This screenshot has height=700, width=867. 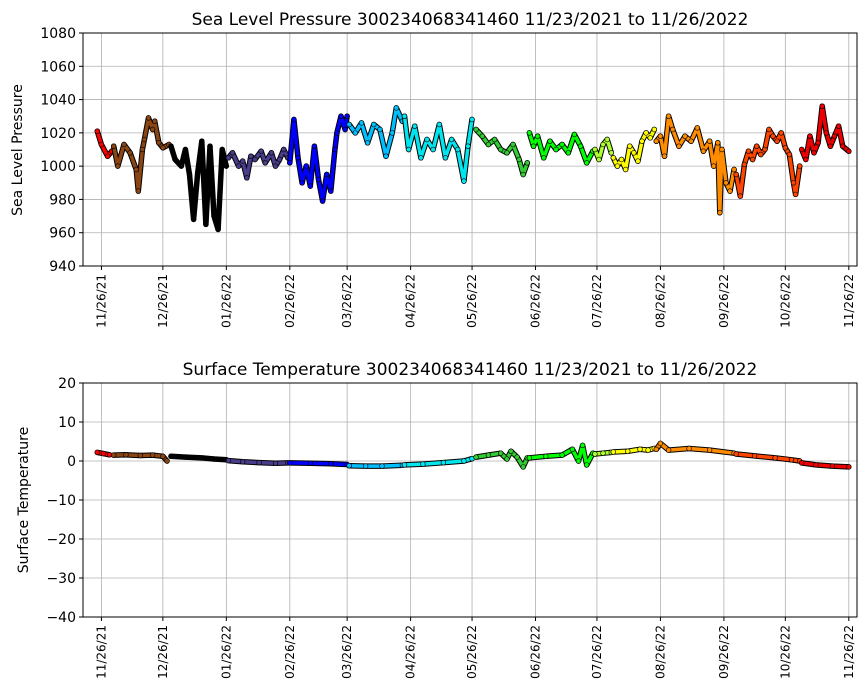 I want to click on y-ticks: 940 960 980 1000 1020 1040 1060 1080, so click(x=61, y=150).